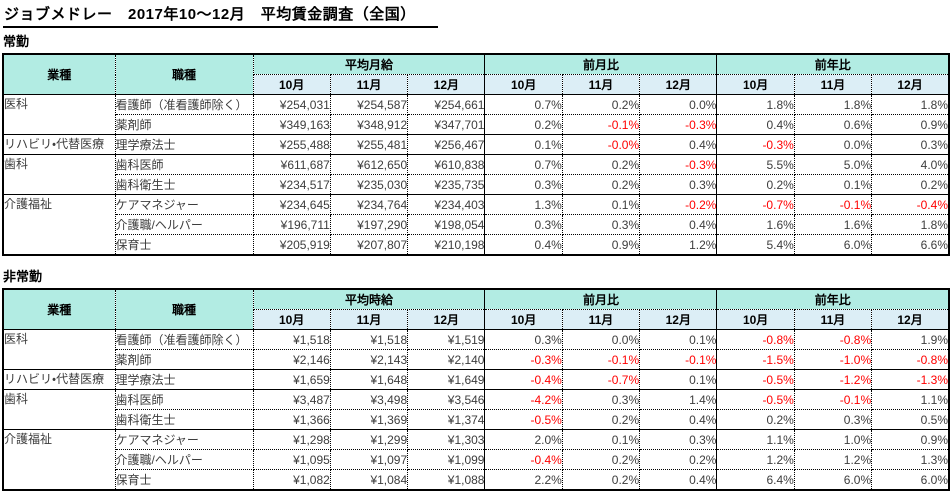  Describe the element at coordinates (910, 379) in the screenshot. I see `yoy-change-cell: -1.3%` at that location.